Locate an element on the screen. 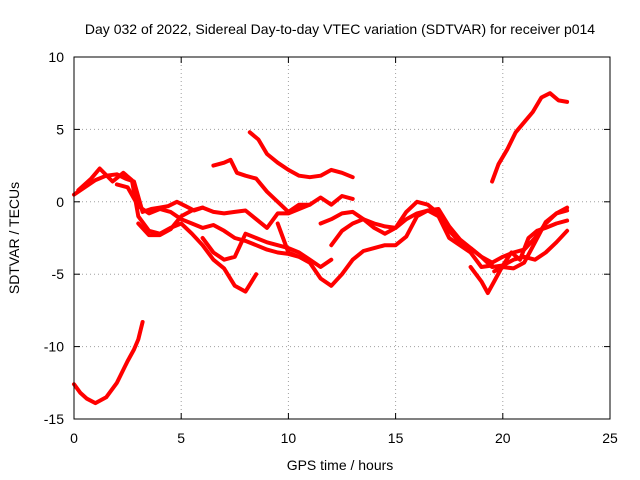 Image resolution: width=640 pixels, height=480 pixels. x-tick-label: 0 is located at coordinates (74, 438).